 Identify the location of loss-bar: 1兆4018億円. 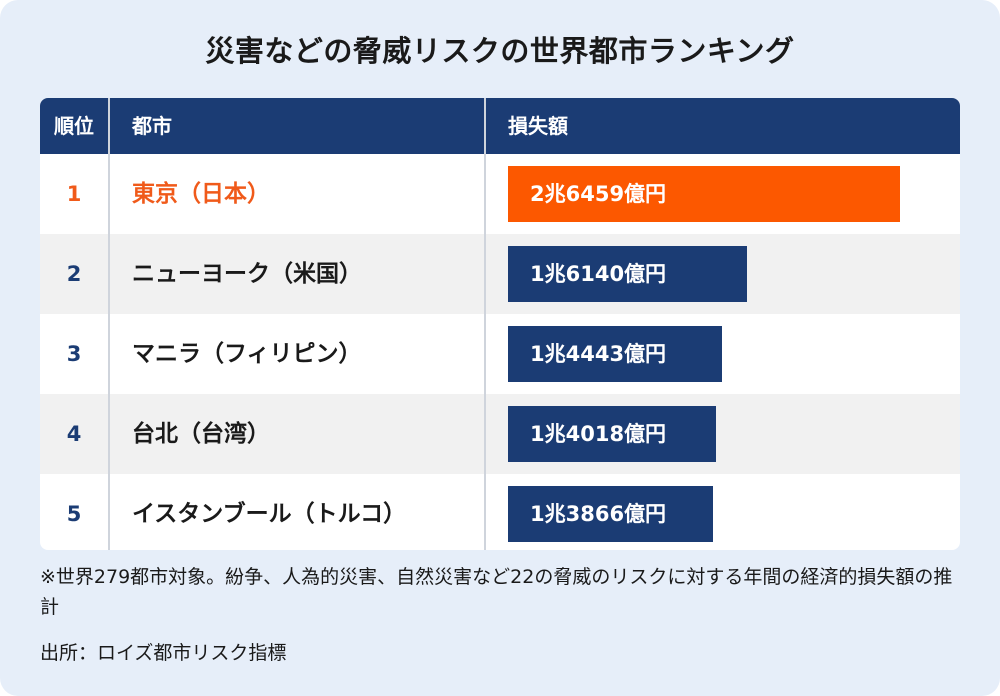
(612, 434).